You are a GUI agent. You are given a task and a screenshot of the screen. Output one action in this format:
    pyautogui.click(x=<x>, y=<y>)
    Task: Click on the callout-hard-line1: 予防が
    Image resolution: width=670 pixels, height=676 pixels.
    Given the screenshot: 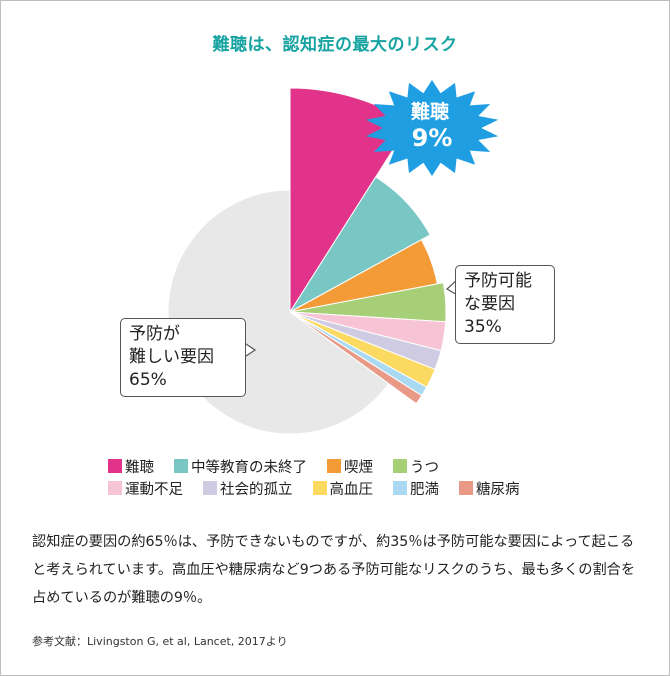 What is the action you would take?
    pyautogui.click(x=154, y=334)
    